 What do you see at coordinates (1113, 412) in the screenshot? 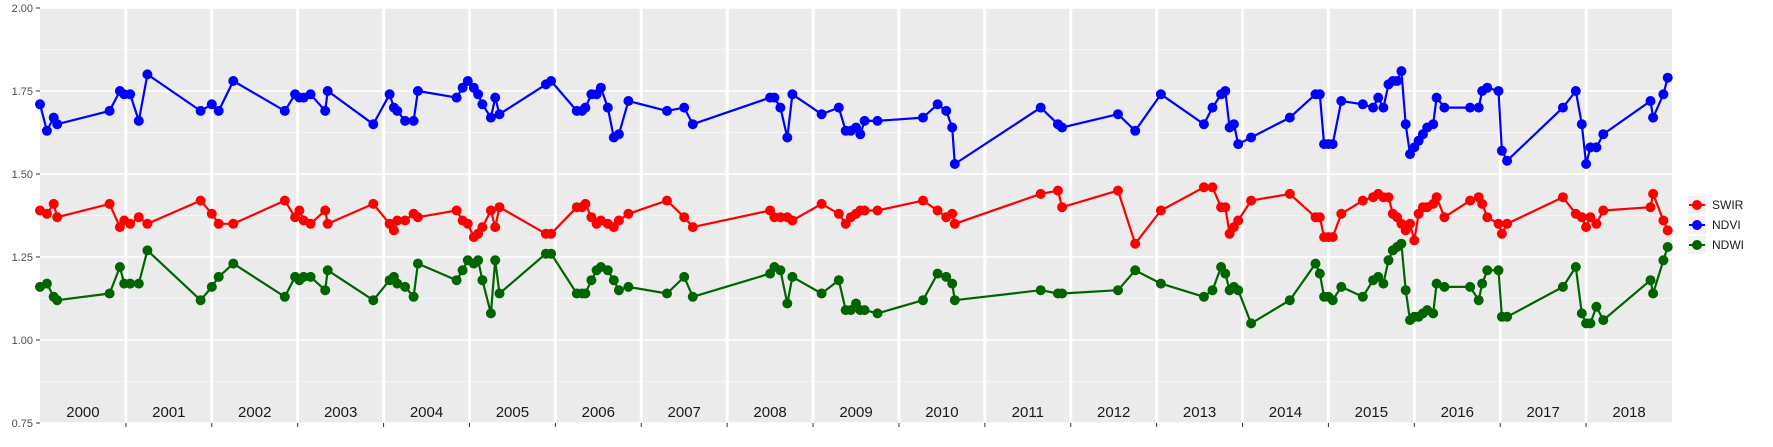
I see `year-label: 2012` at bounding box center [1113, 412].